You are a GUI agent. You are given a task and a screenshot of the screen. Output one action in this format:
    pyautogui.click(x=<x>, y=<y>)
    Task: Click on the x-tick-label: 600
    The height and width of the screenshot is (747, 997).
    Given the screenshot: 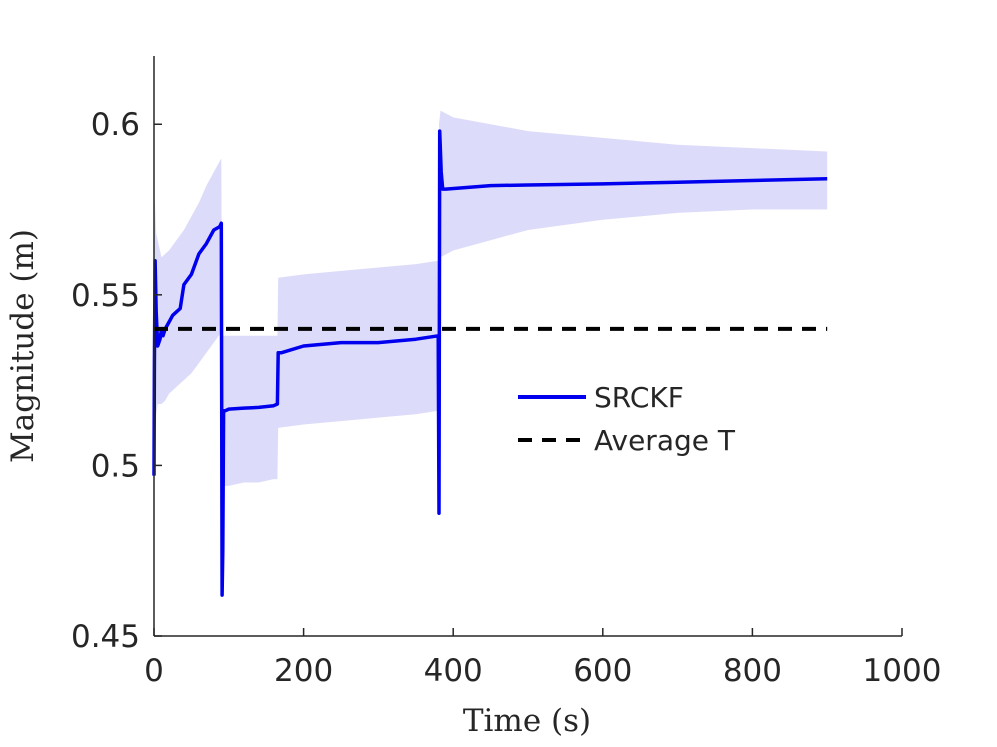 What is the action you would take?
    pyautogui.click(x=602, y=671)
    